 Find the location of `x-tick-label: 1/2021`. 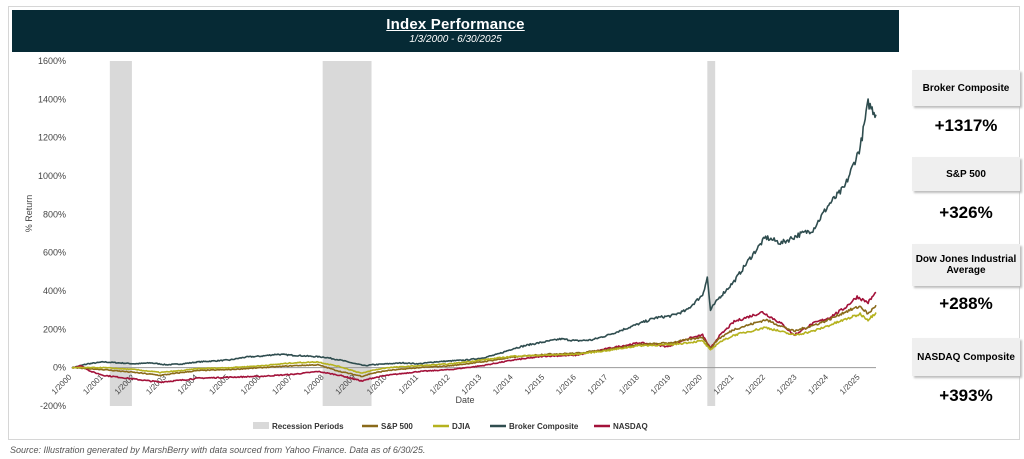

x-tick-label: 1/2021 is located at coordinates (724, 384).